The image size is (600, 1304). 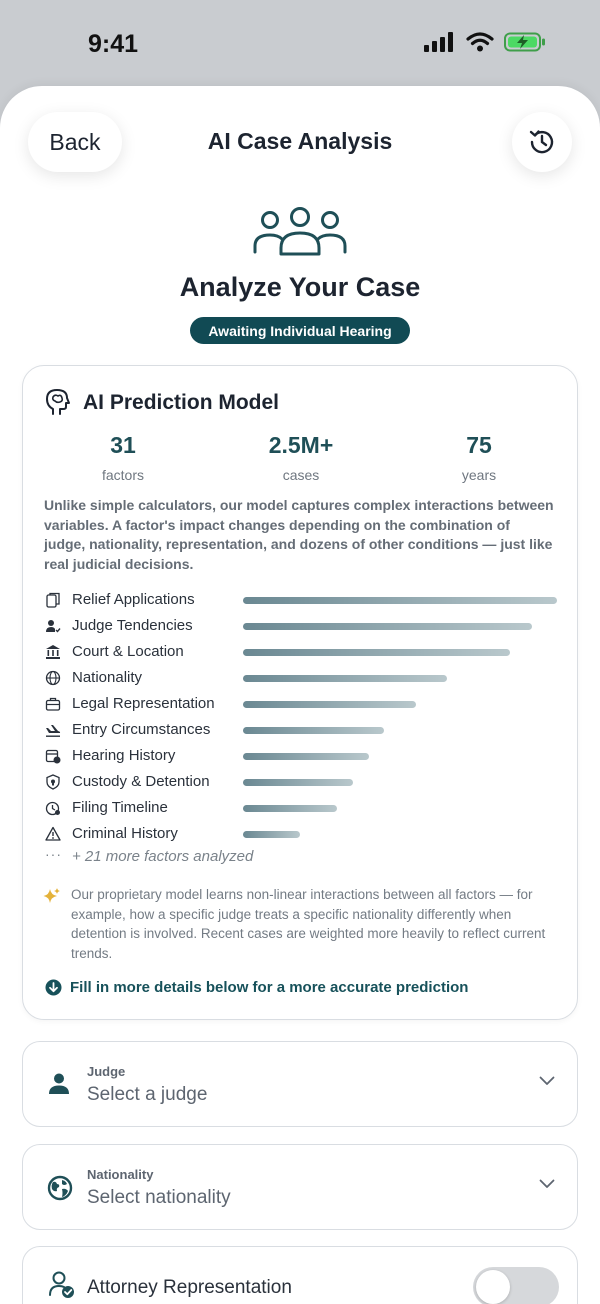 I want to click on document-copy-icon, so click(x=53, y=600).